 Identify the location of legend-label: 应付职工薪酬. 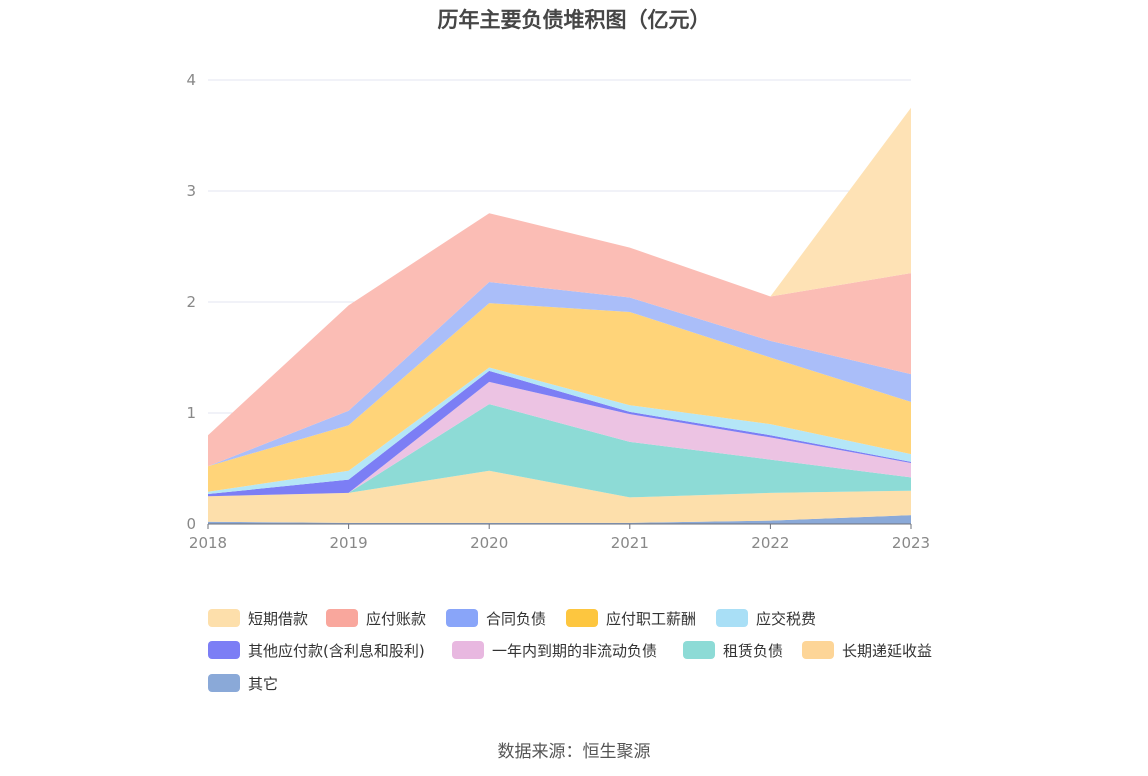
(651, 618).